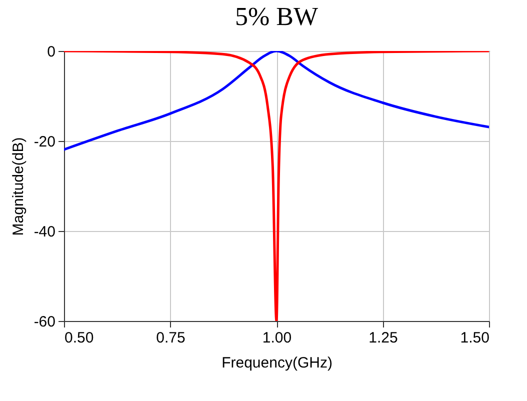 The width and height of the screenshot is (527, 401). What do you see at coordinates (45, 232) in the screenshot?
I see `y-tick-label: -40` at bounding box center [45, 232].